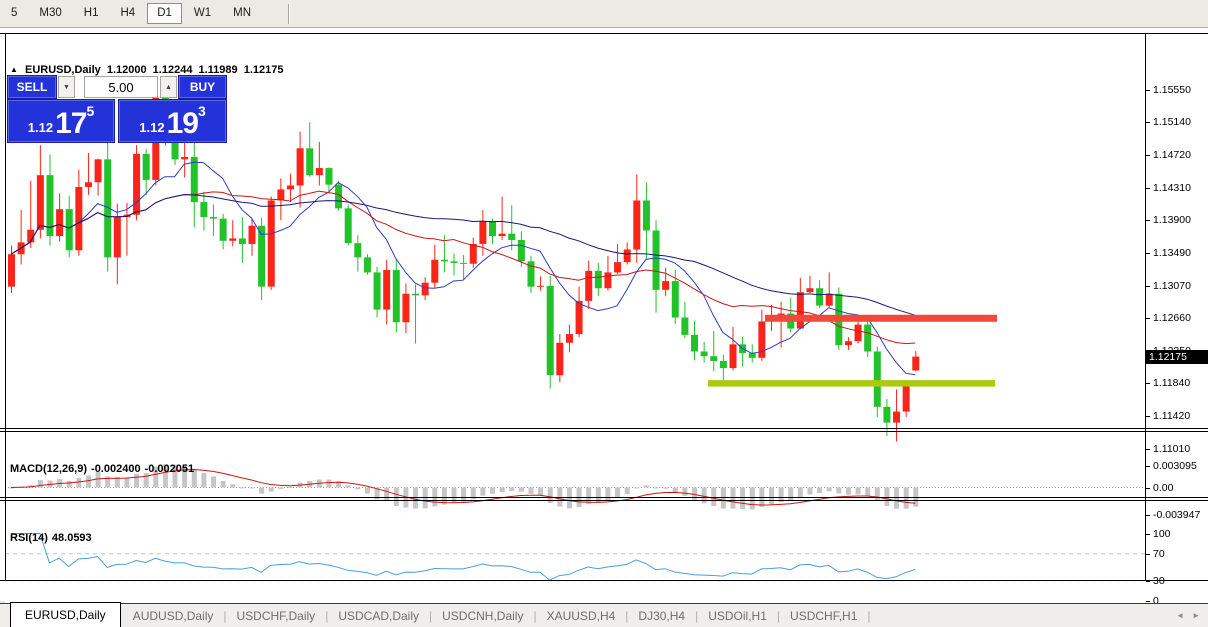 The height and width of the screenshot is (627, 1208). Describe the element at coordinates (121, 87) in the screenshot. I see `volume-input: 5.00` at that location.